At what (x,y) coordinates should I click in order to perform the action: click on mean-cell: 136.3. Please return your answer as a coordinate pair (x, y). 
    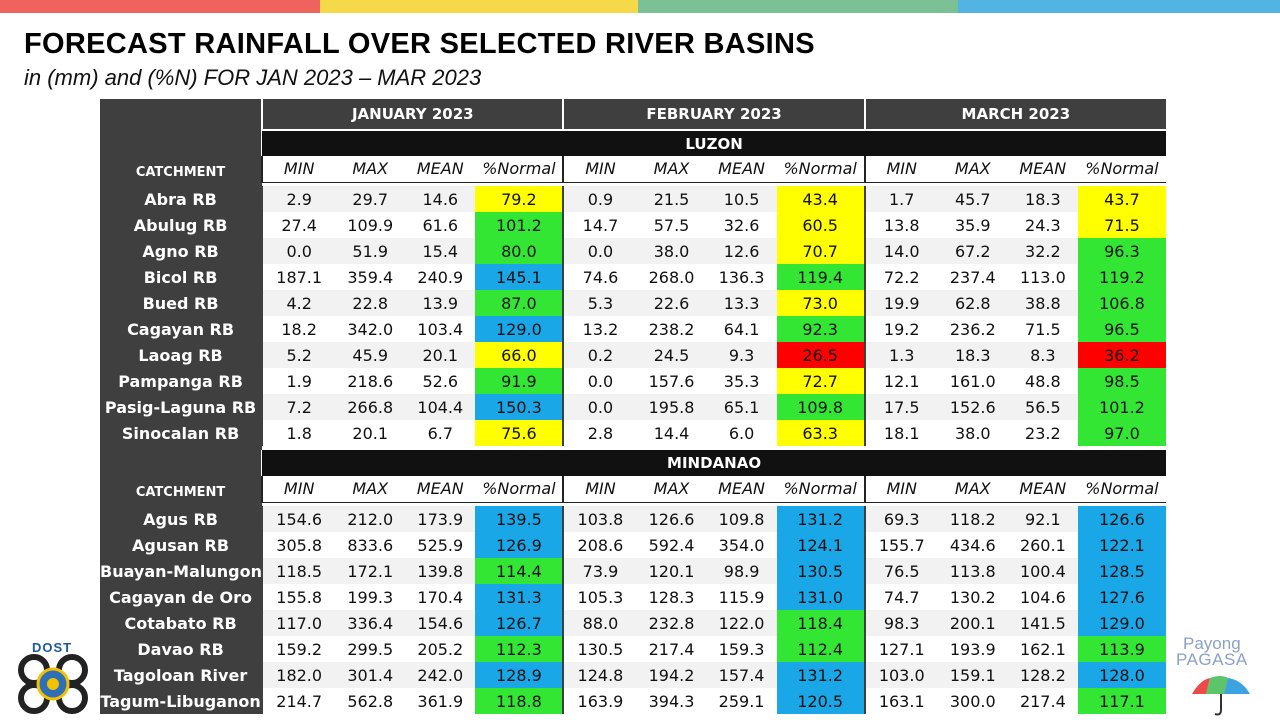
    Looking at the image, I should click on (741, 277).